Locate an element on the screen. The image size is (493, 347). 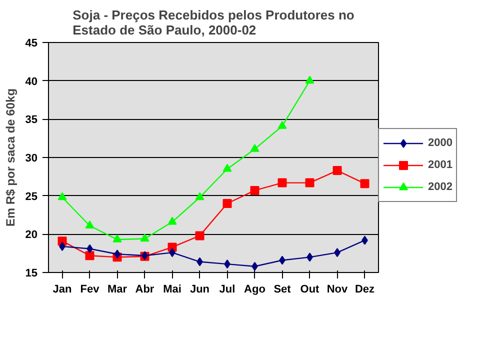
x-tick-label: Jul is located at coordinates (227, 290).